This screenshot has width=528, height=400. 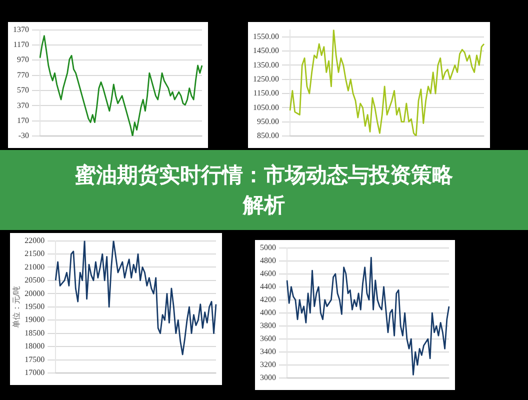 I want to click on y-tick-label: 4400, so click(x=268, y=286).